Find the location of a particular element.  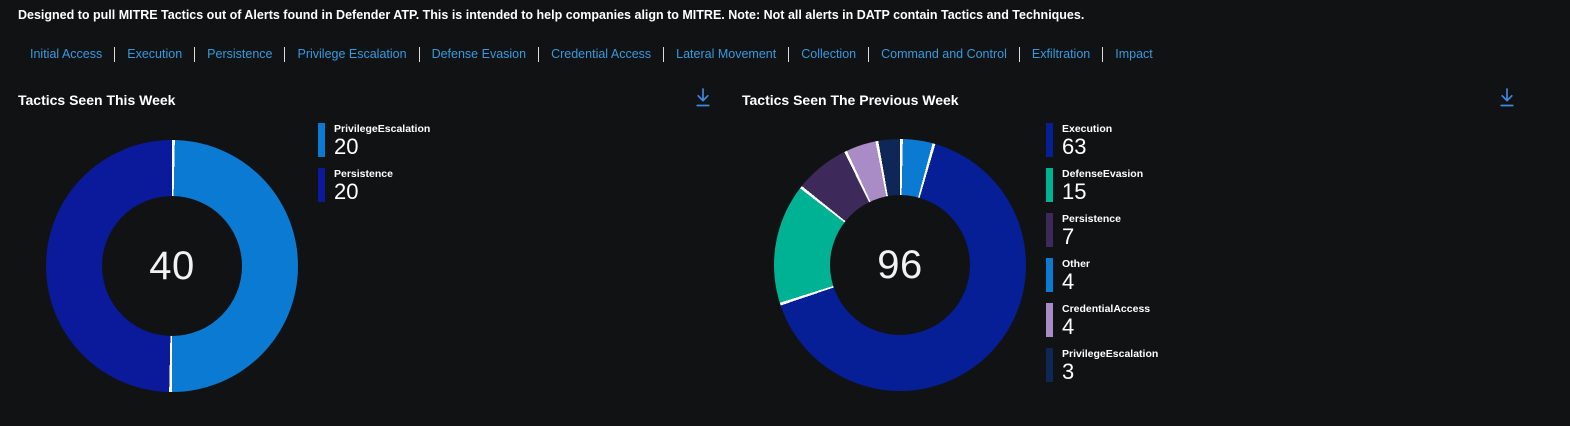

legend-value: 3 is located at coordinates (1068, 371).